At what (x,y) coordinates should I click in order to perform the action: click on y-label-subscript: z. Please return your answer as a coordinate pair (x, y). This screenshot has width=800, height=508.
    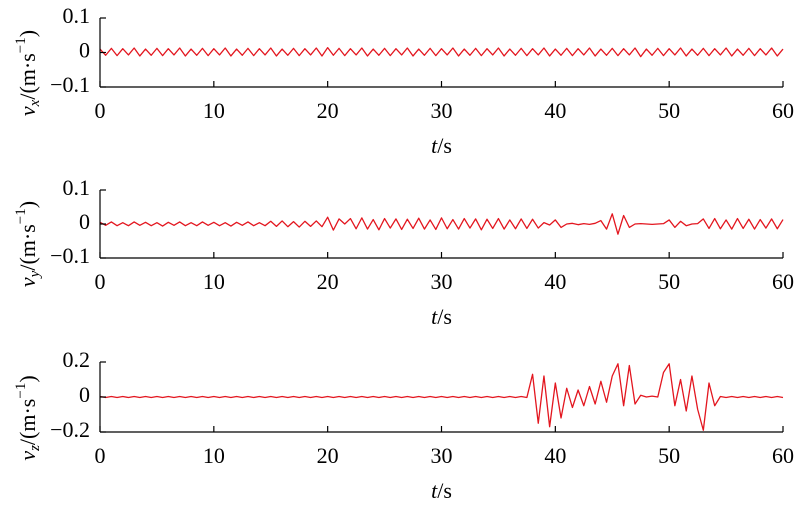
    Looking at the image, I should click on (35, 448).